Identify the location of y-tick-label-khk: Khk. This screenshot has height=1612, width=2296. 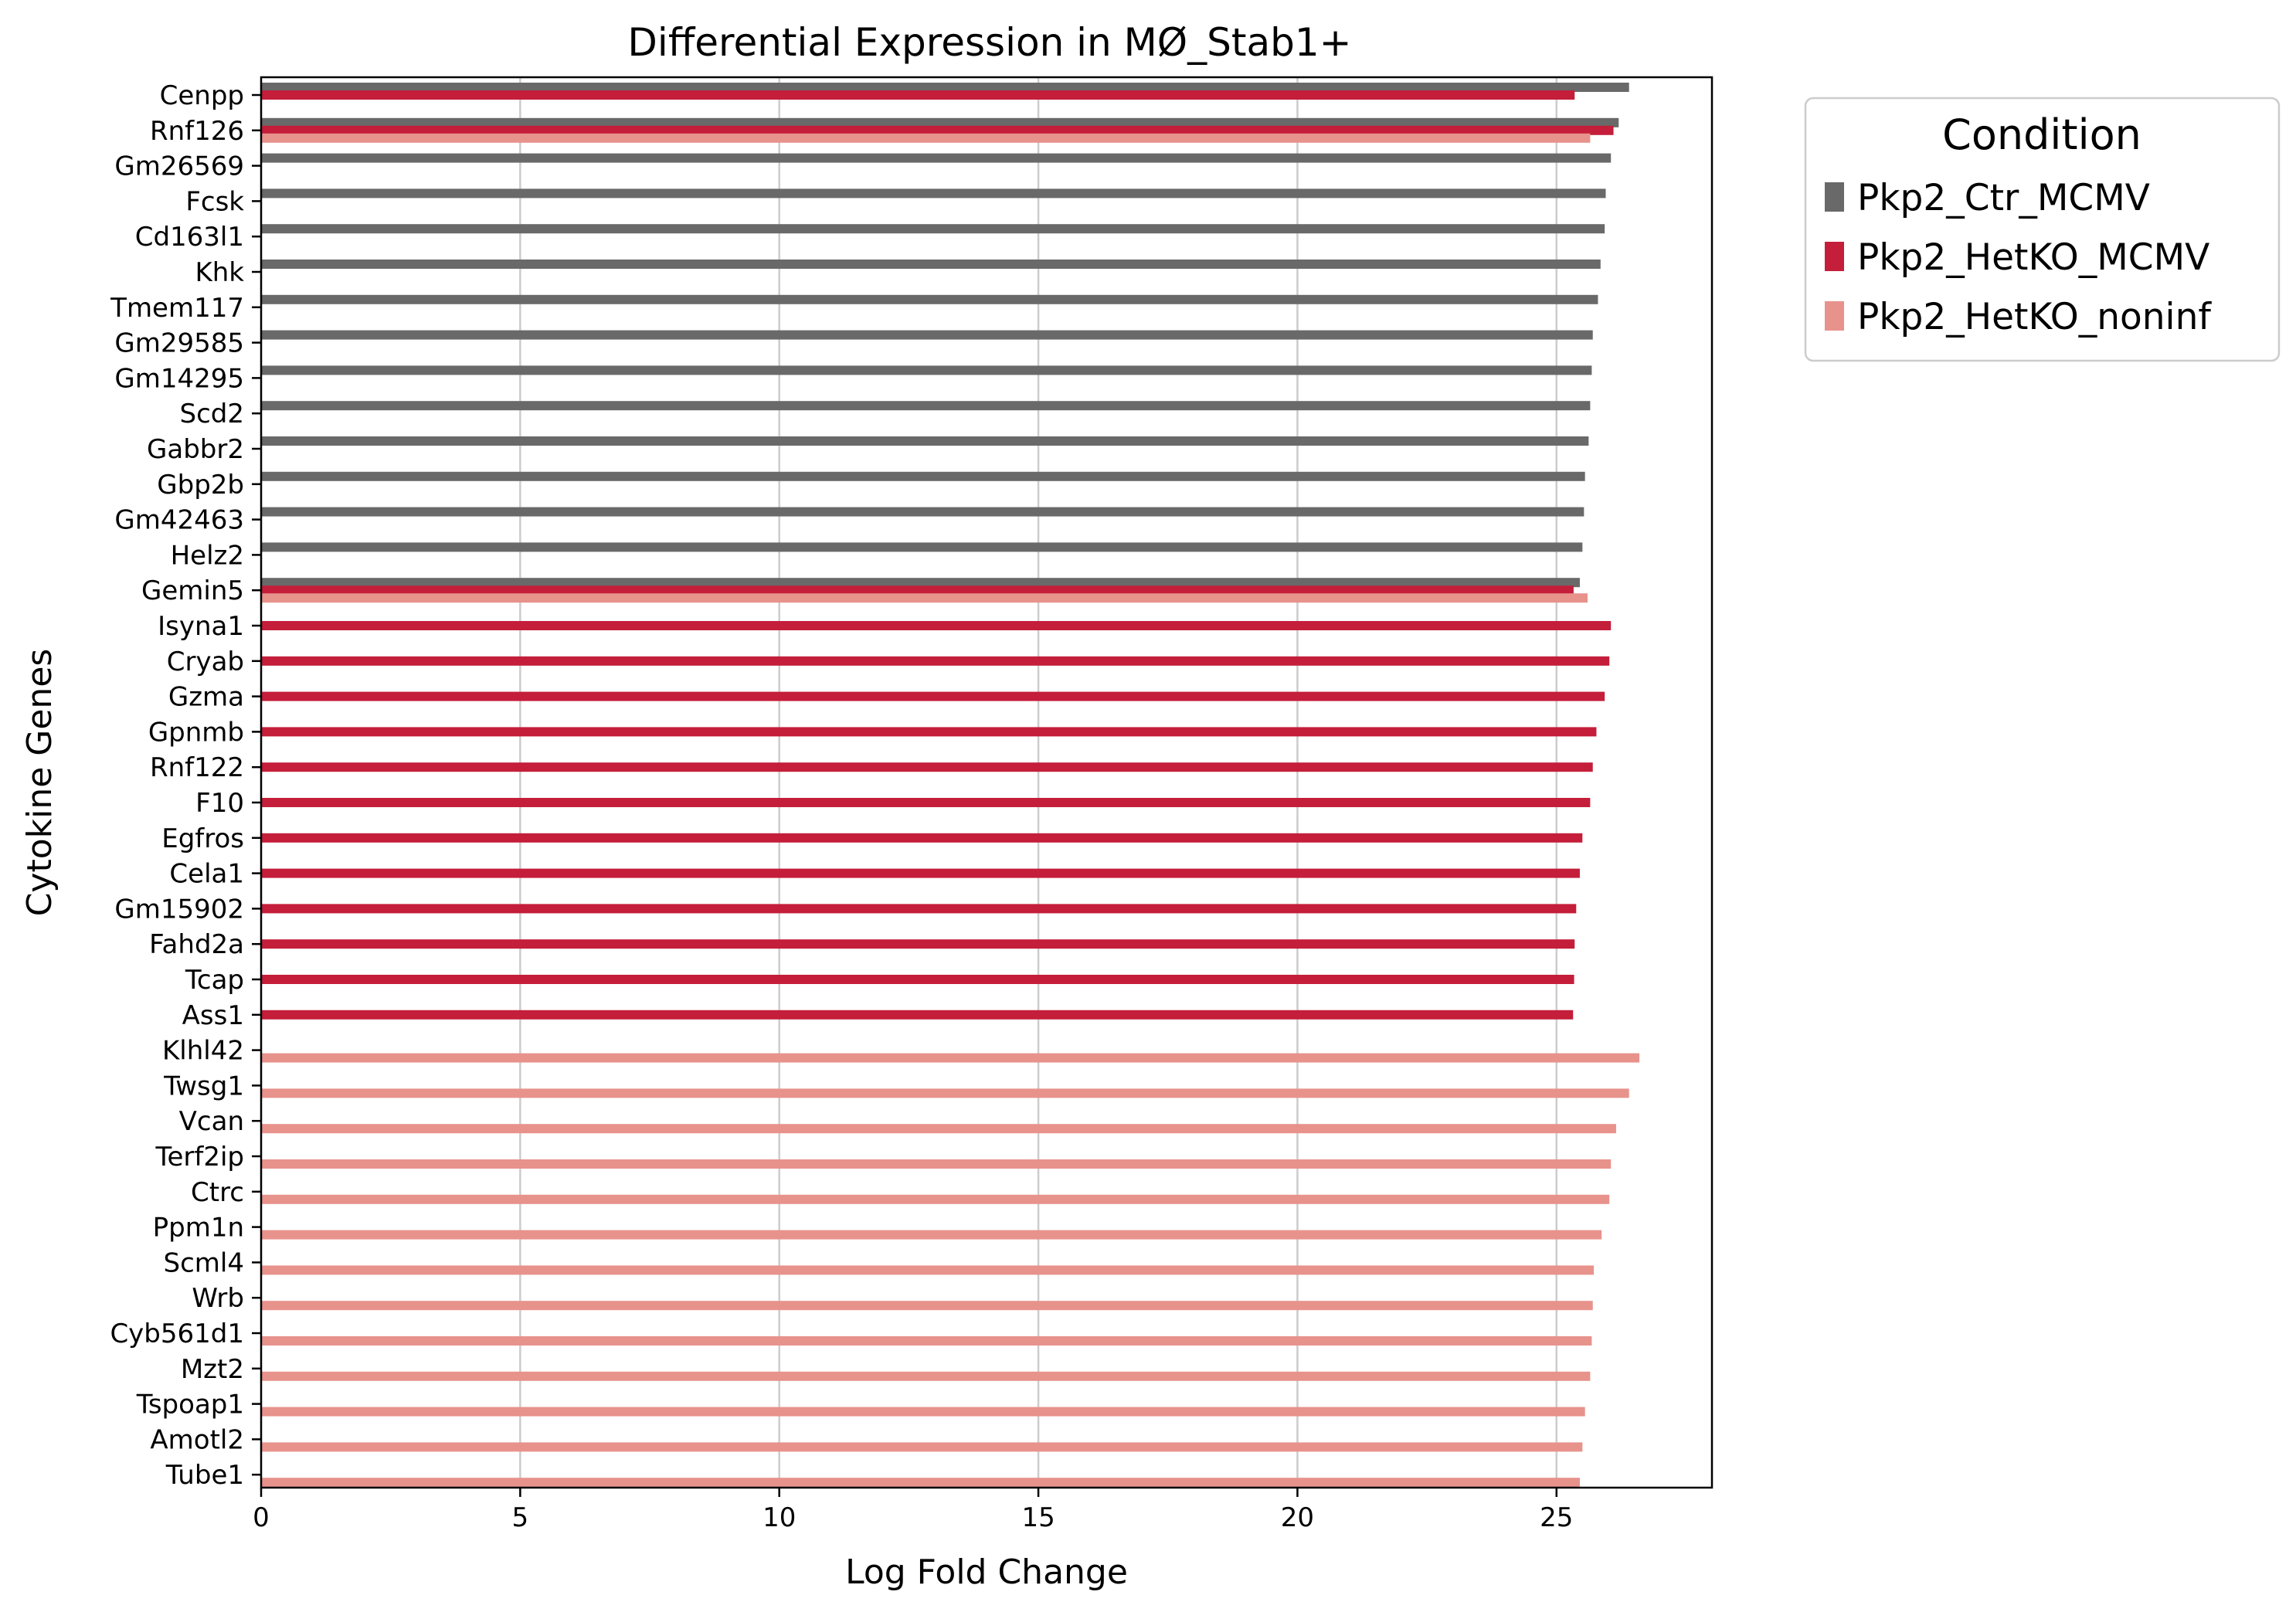
(219, 272).